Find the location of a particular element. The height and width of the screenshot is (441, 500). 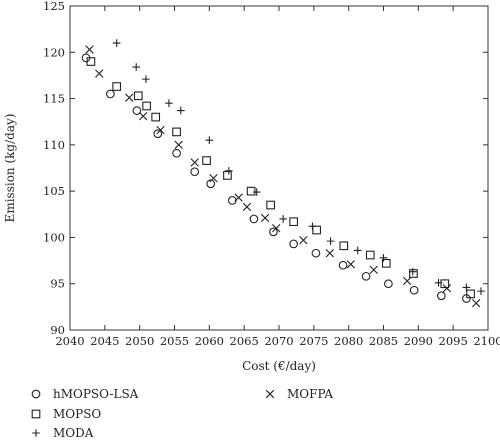

x-tick-label: 2055 is located at coordinates (174, 341).